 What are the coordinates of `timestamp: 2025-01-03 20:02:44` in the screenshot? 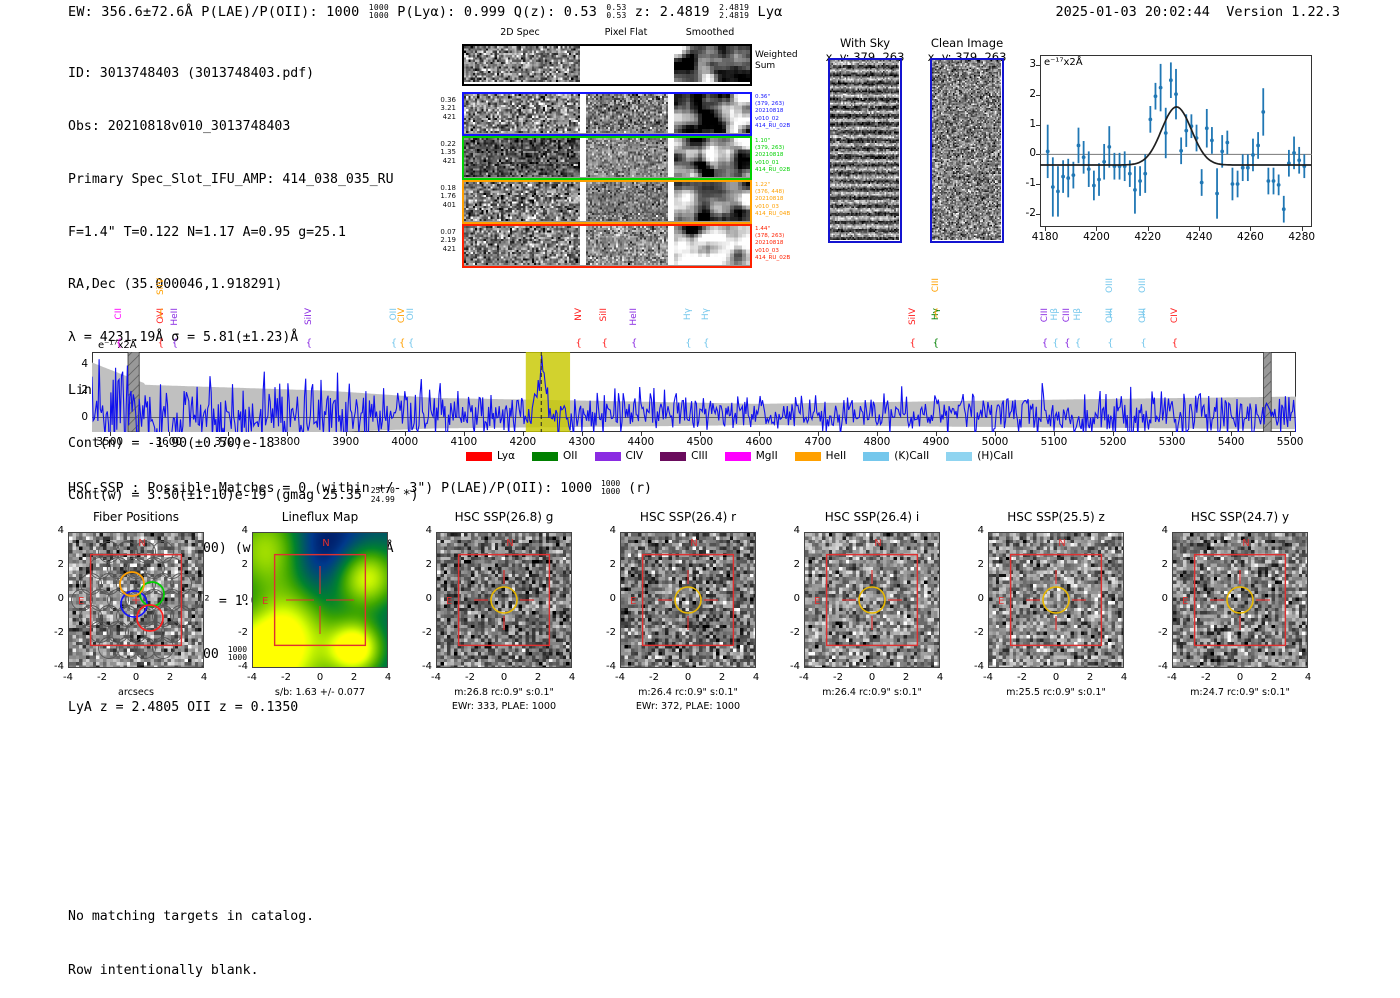 It's located at (1132, 12).